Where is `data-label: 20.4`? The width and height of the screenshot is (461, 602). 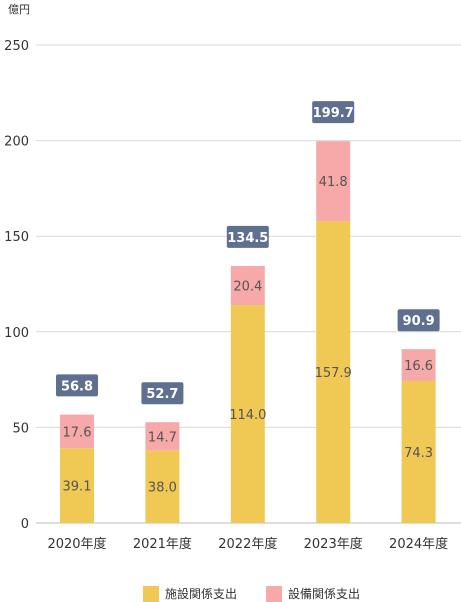
data-label: 20.4 is located at coordinates (247, 287).